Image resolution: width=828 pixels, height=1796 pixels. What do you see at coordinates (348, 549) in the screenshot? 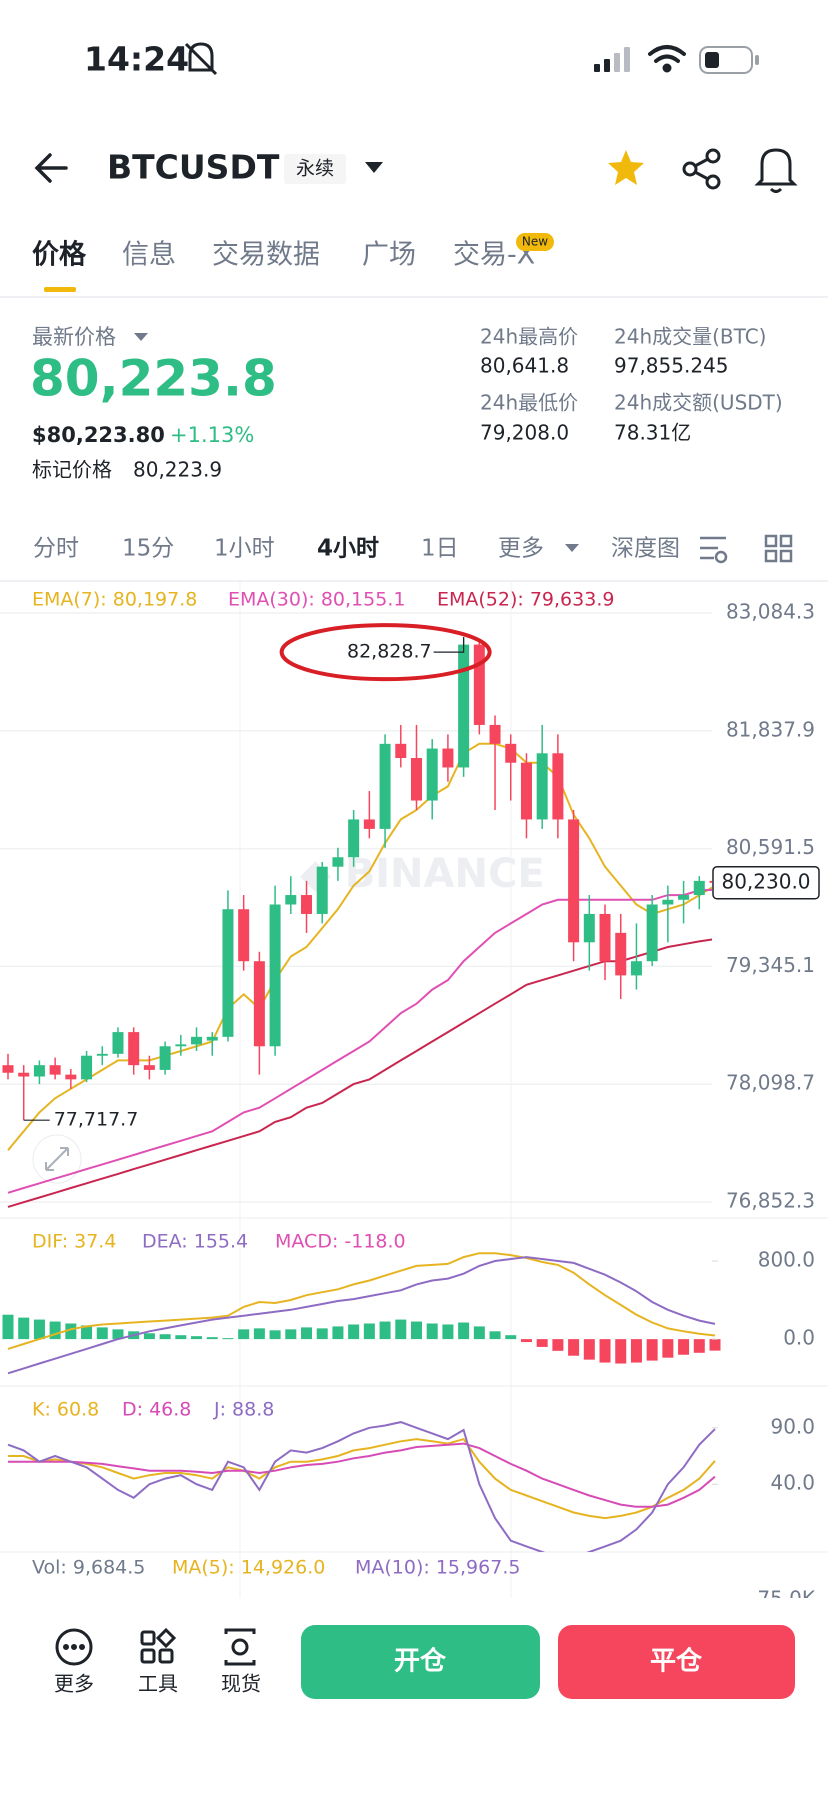
I see `interval-tab: 4小时` at bounding box center [348, 549].